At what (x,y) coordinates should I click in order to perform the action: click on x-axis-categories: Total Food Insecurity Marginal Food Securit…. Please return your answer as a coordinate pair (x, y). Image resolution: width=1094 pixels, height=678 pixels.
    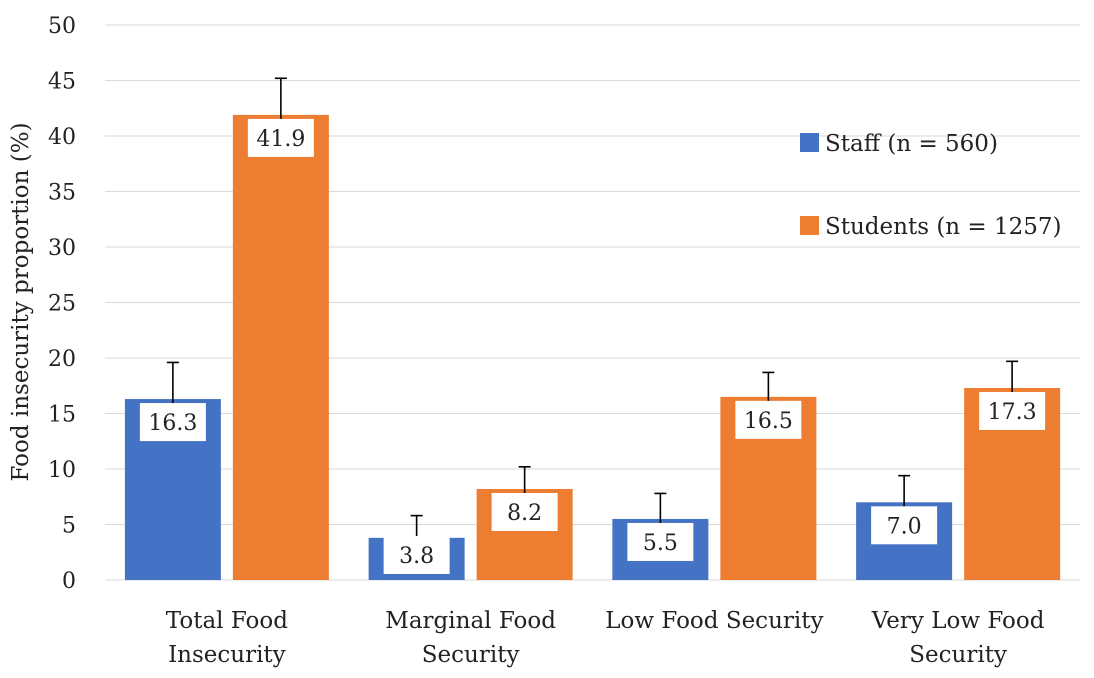
    Looking at the image, I should click on (605, 638).